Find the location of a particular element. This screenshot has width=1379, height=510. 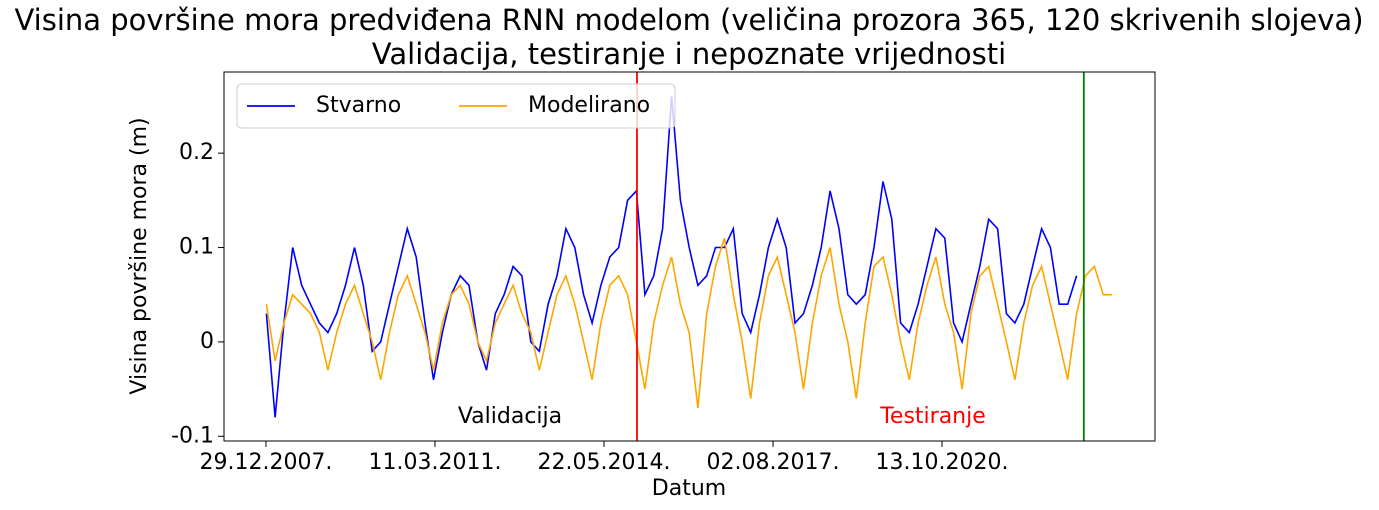

y-tick-label: -0.1 is located at coordinates (192, 435).